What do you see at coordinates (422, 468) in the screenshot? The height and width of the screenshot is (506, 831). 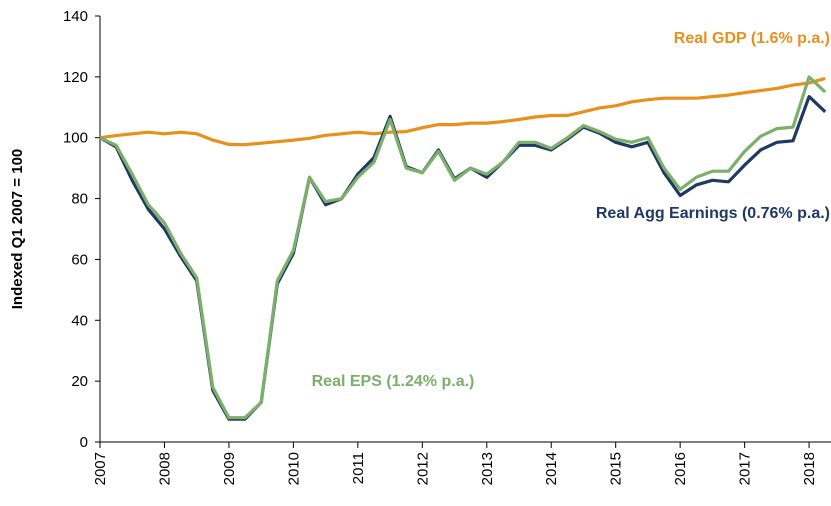 I see `x-tick-label: 2012` at bounding box center [422, 468].